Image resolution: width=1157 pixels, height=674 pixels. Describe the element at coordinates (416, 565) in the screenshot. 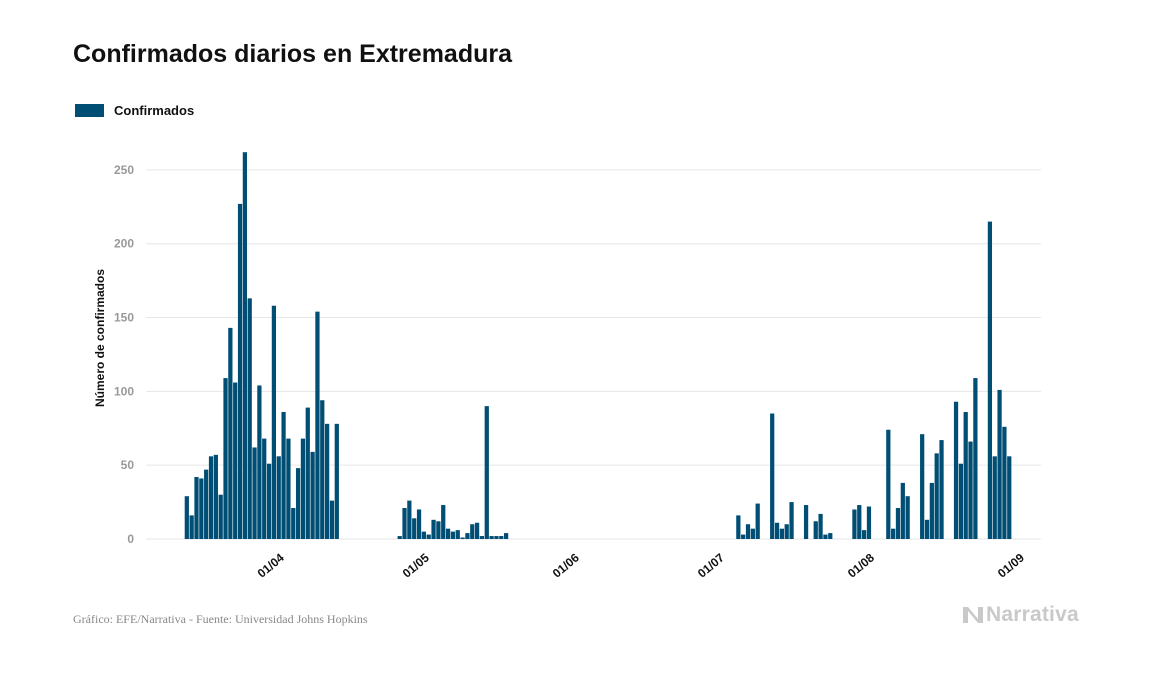

I see `x-tick-label: 01/05` at that location.